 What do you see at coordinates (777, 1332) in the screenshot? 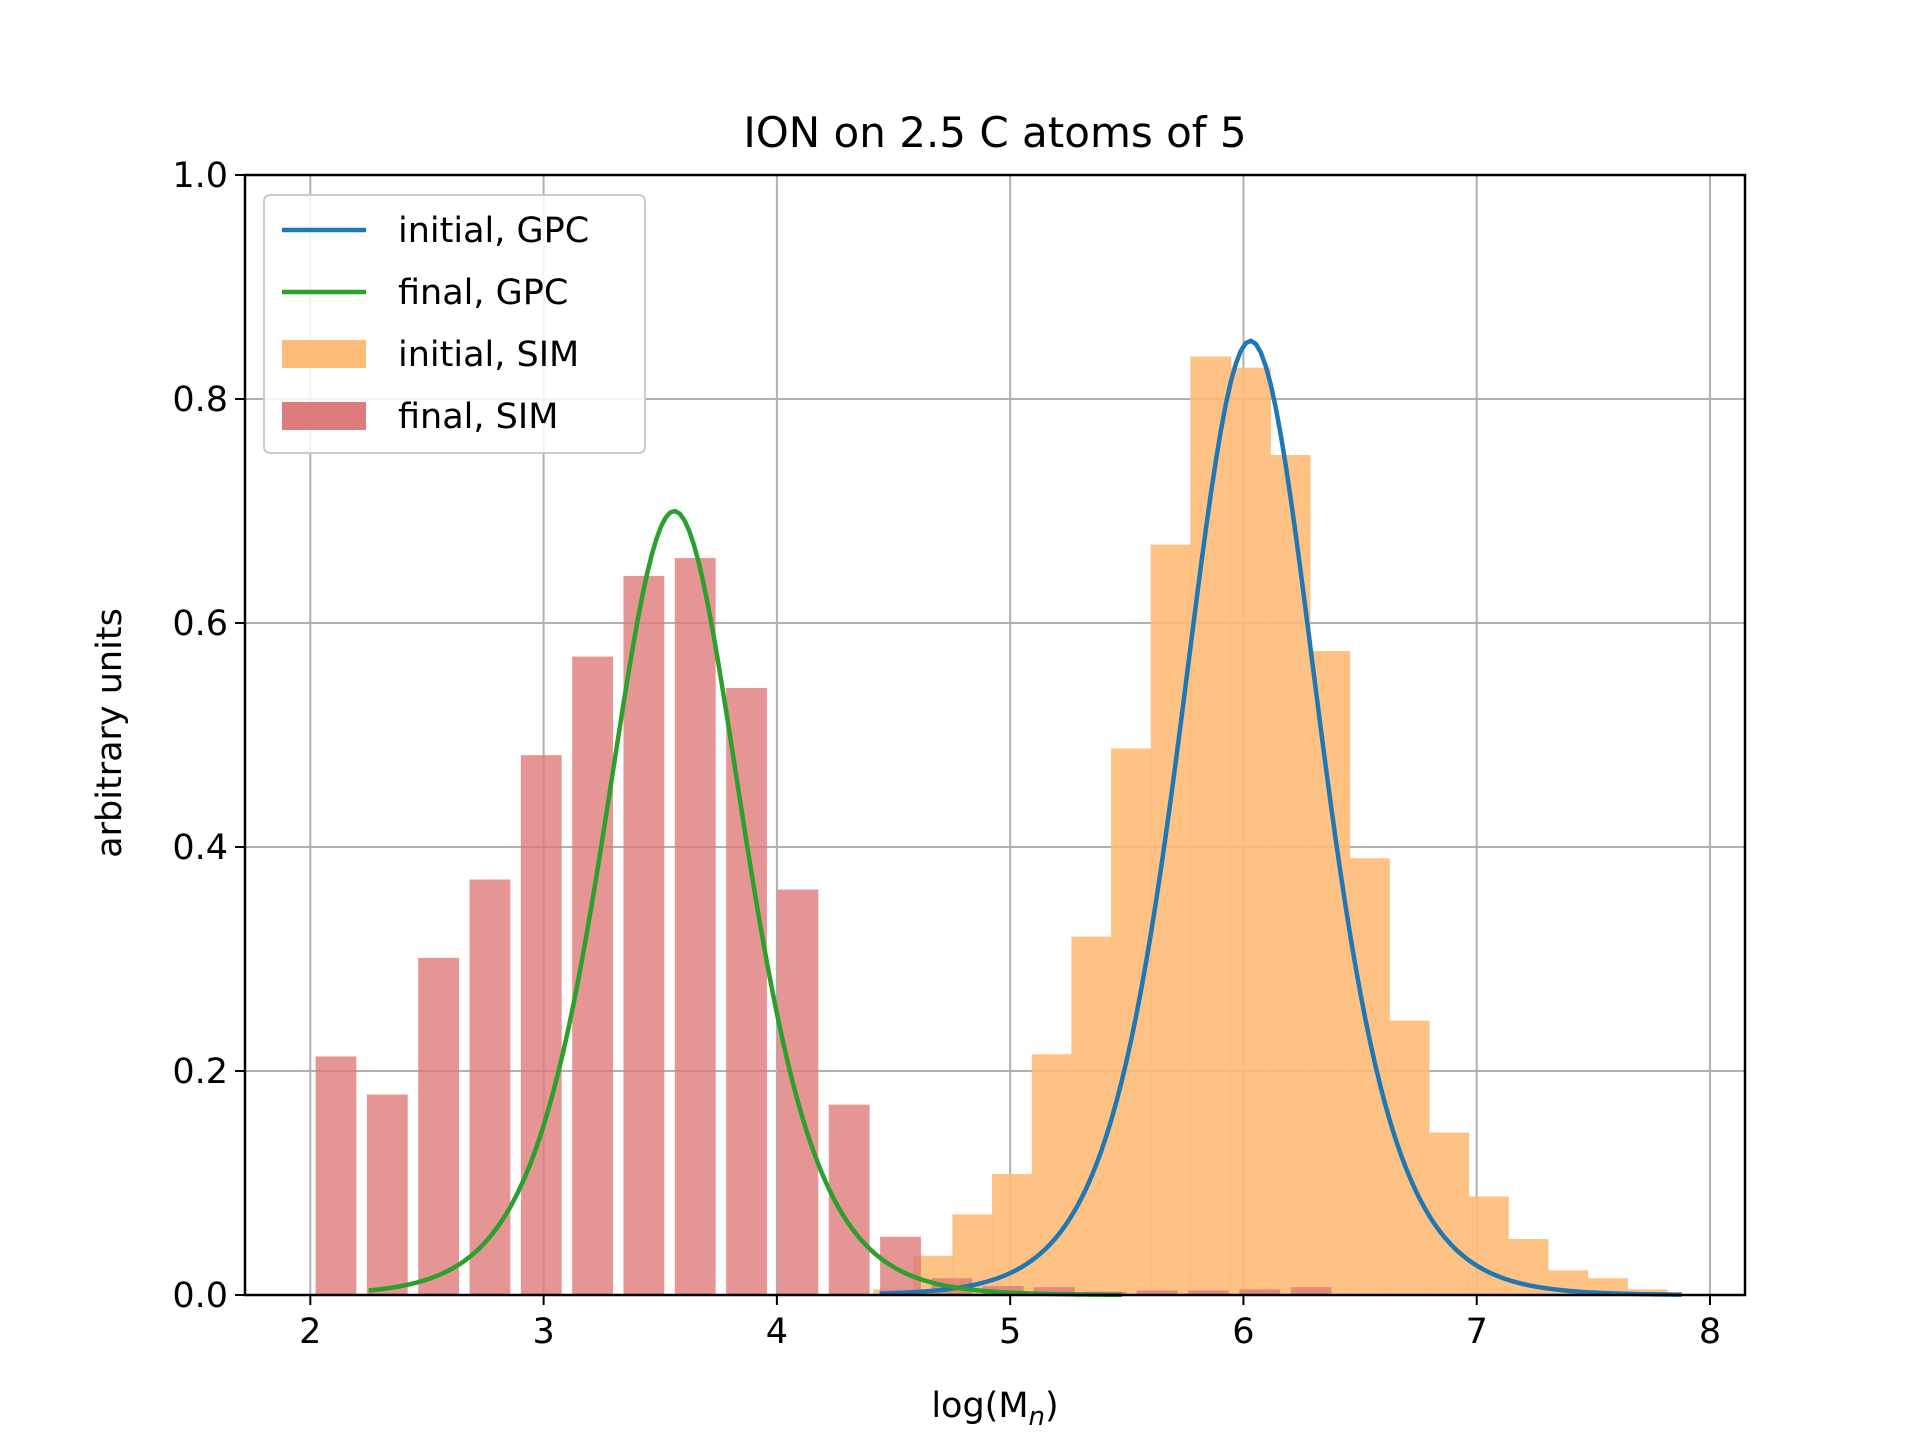
I see `x-tick-label: 4` at bounding box center [777, 1332].